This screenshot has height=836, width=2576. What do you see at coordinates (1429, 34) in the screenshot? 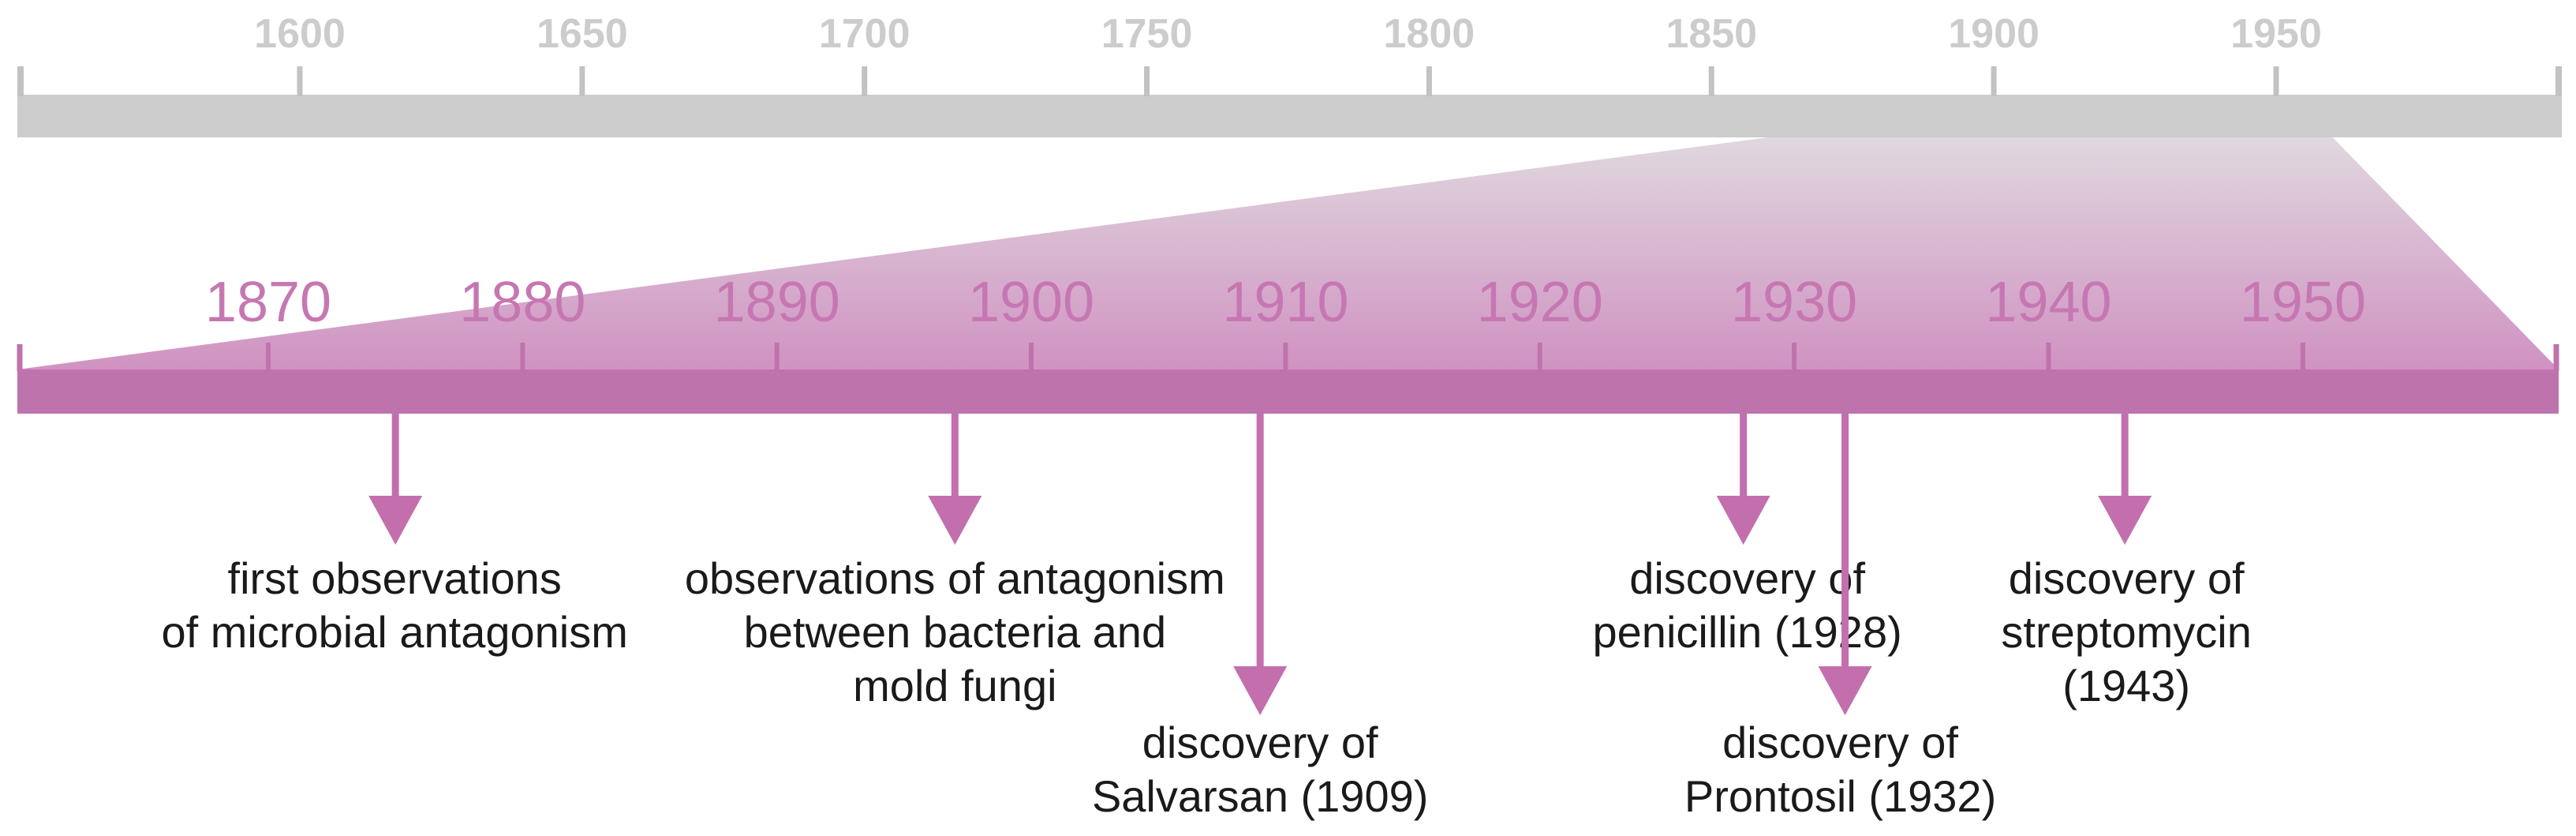
I see `overview-tick-label: 1800` at bounding box center [1429, 34].